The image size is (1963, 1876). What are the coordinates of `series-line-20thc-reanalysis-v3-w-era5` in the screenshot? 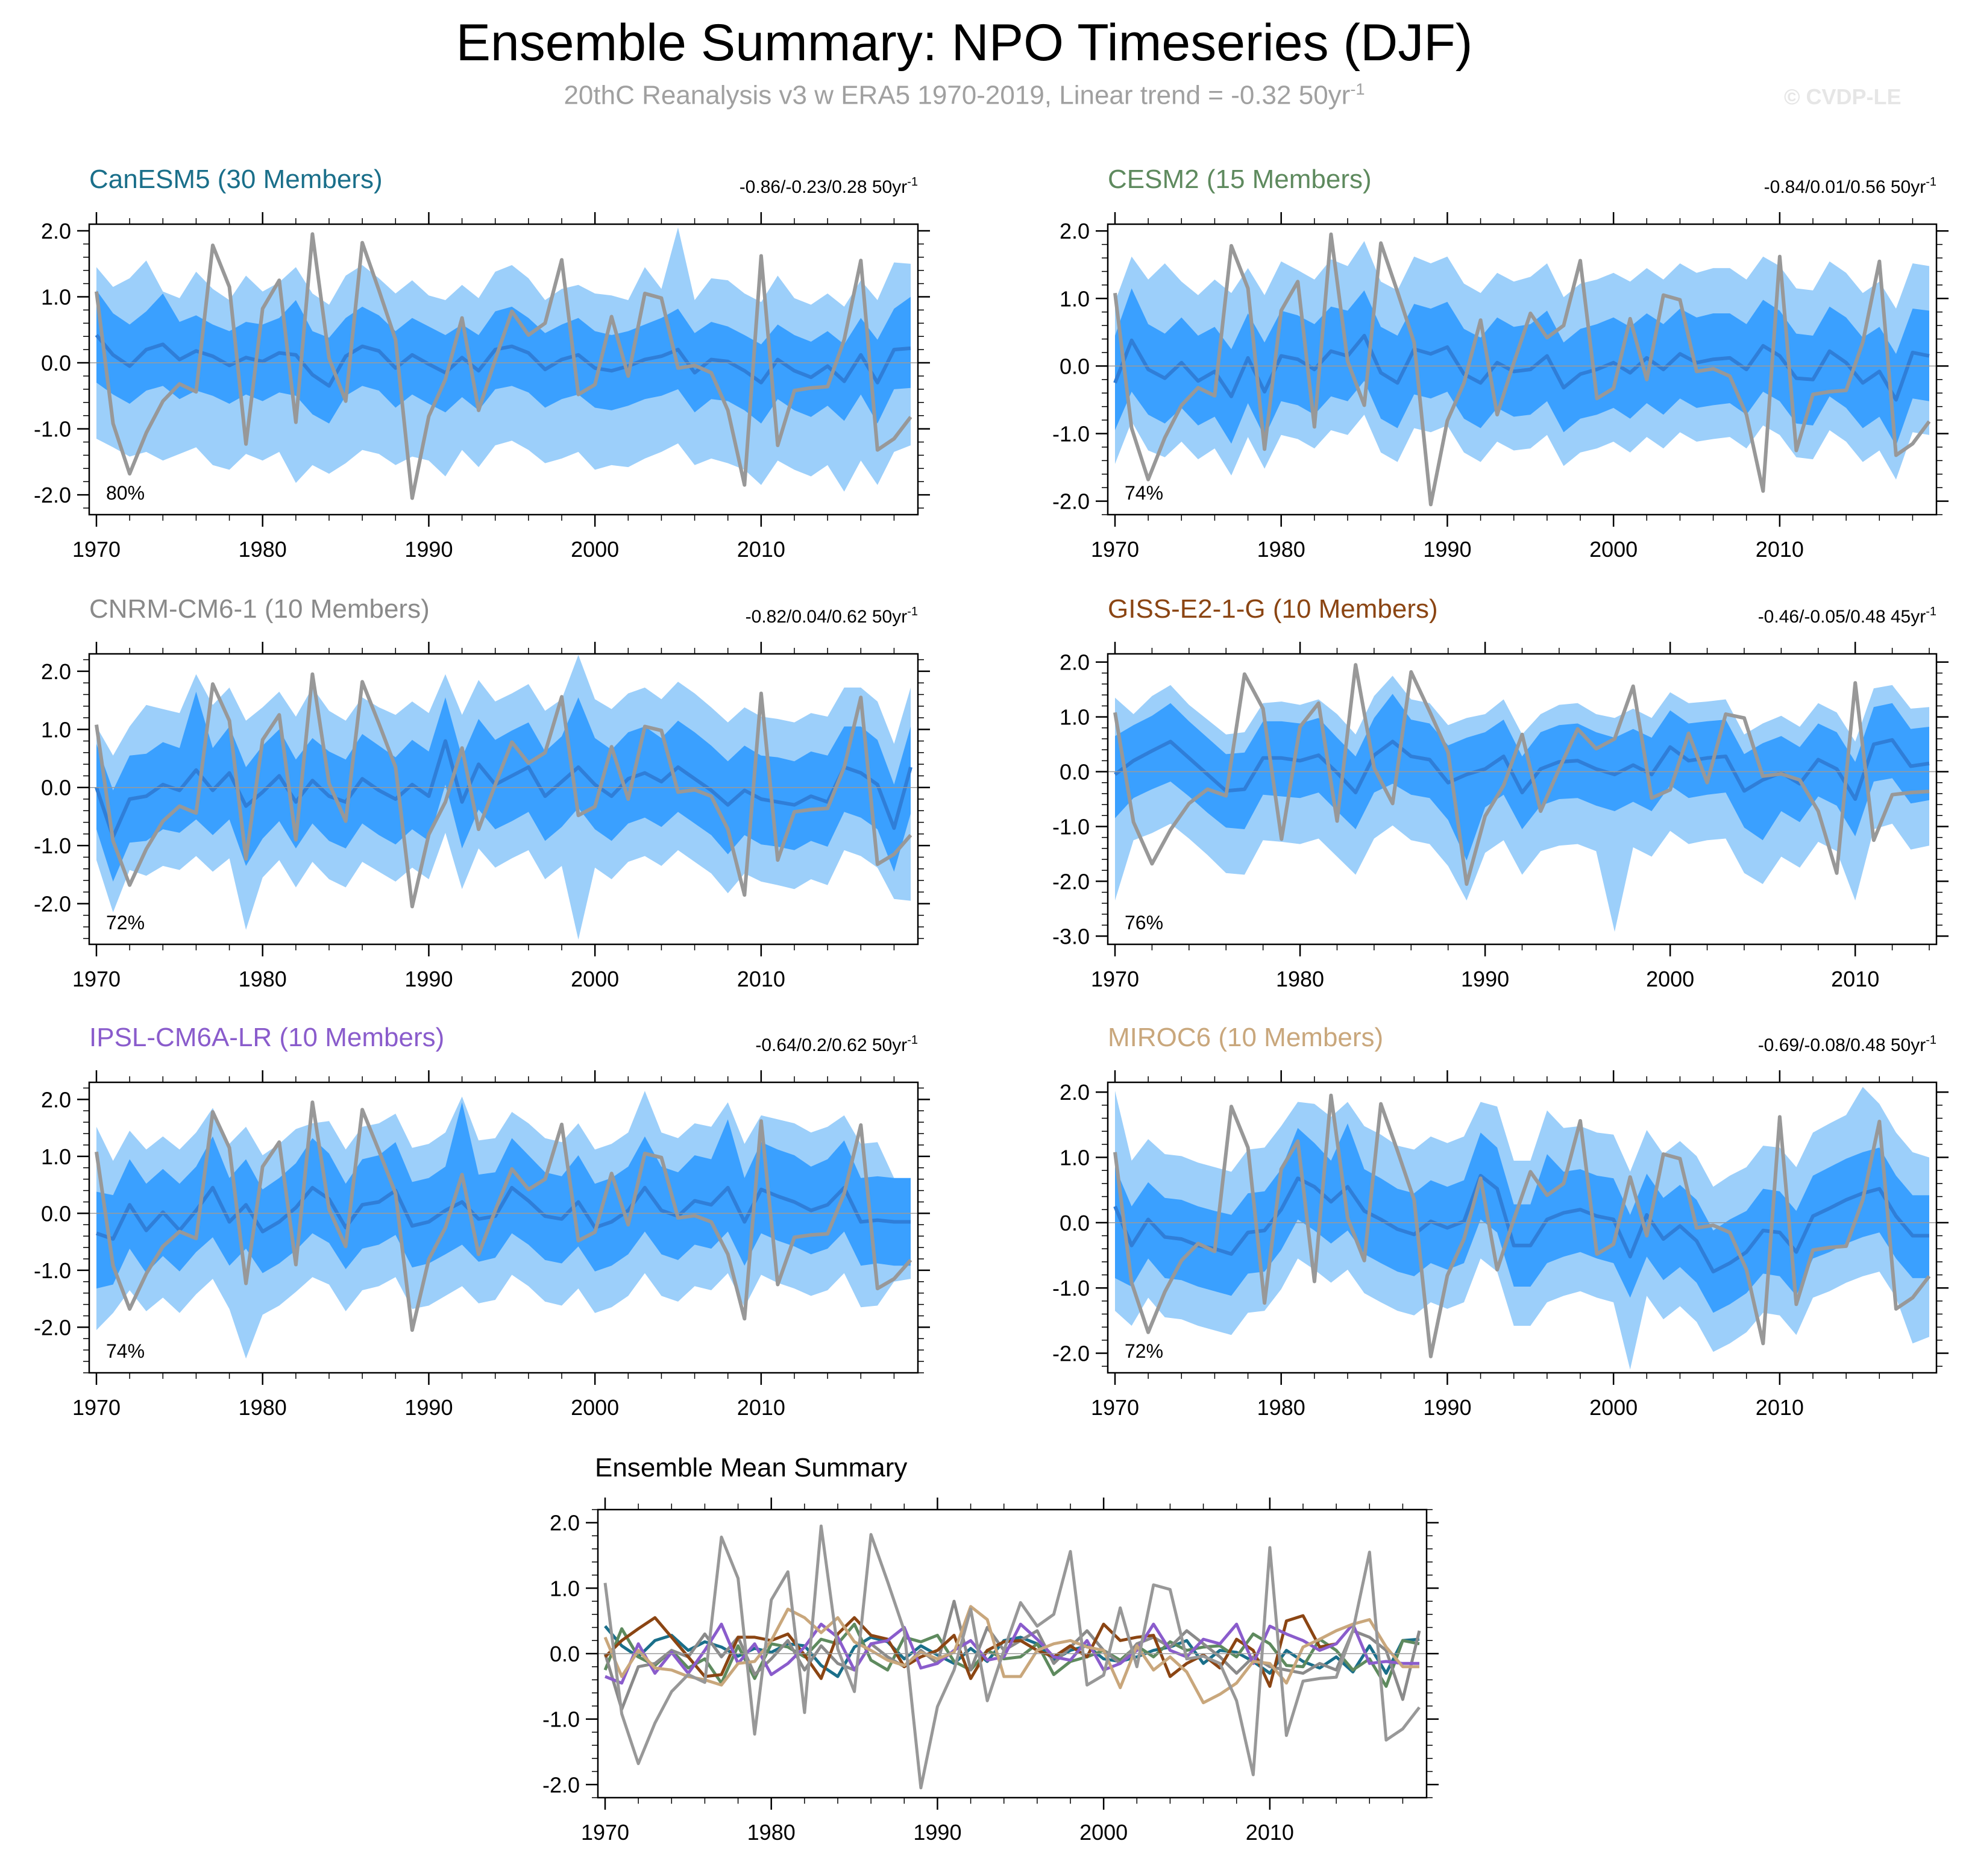 It's located at (1012, 1657).